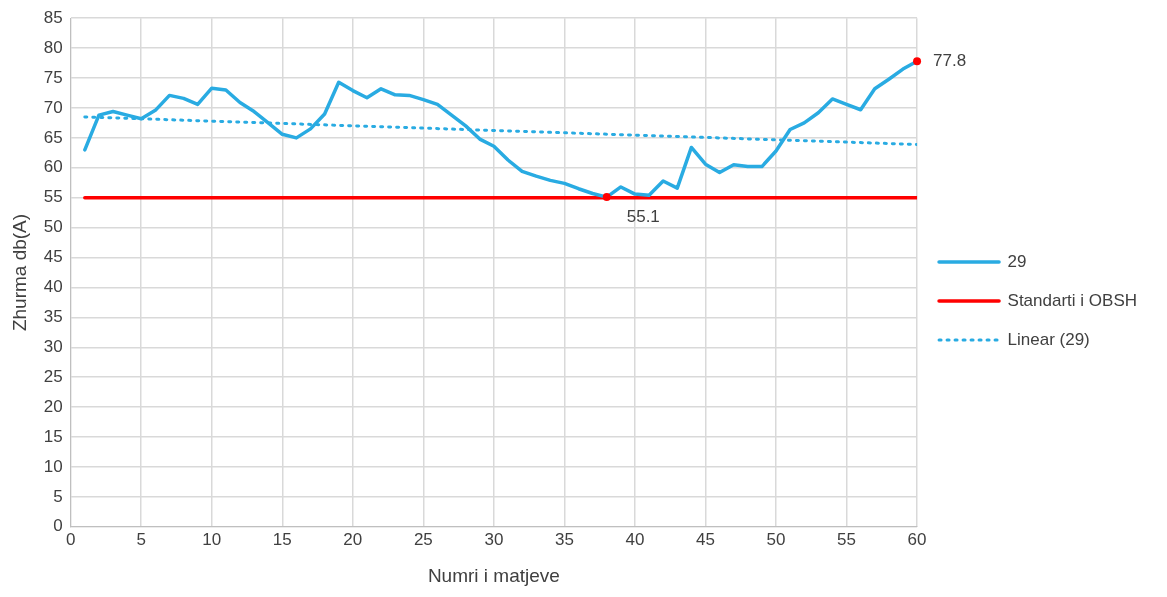  What do you see at coordinates (53, 317) in the screenshot?
I see `y-tick-label: 35` at bounding box center [53, 317].